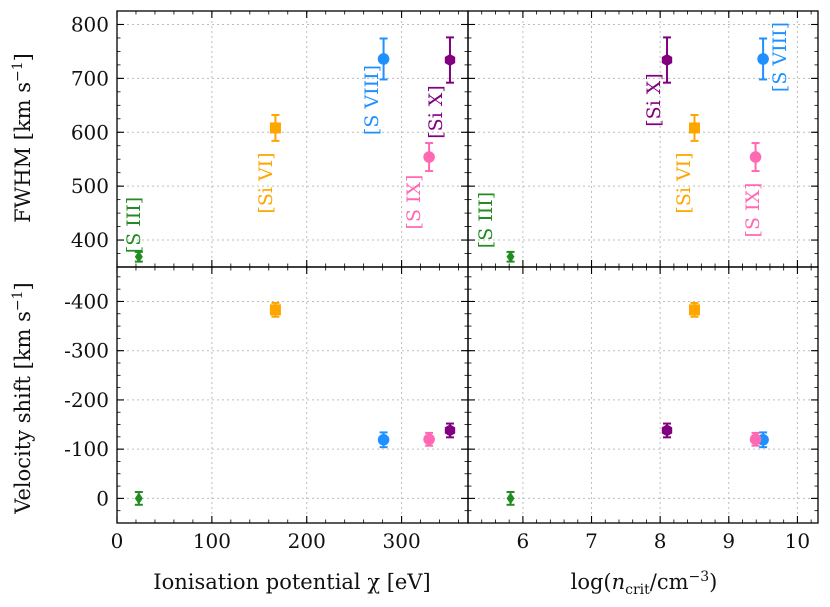  I want to click on x-tick-label: 7, so click(591, 541).